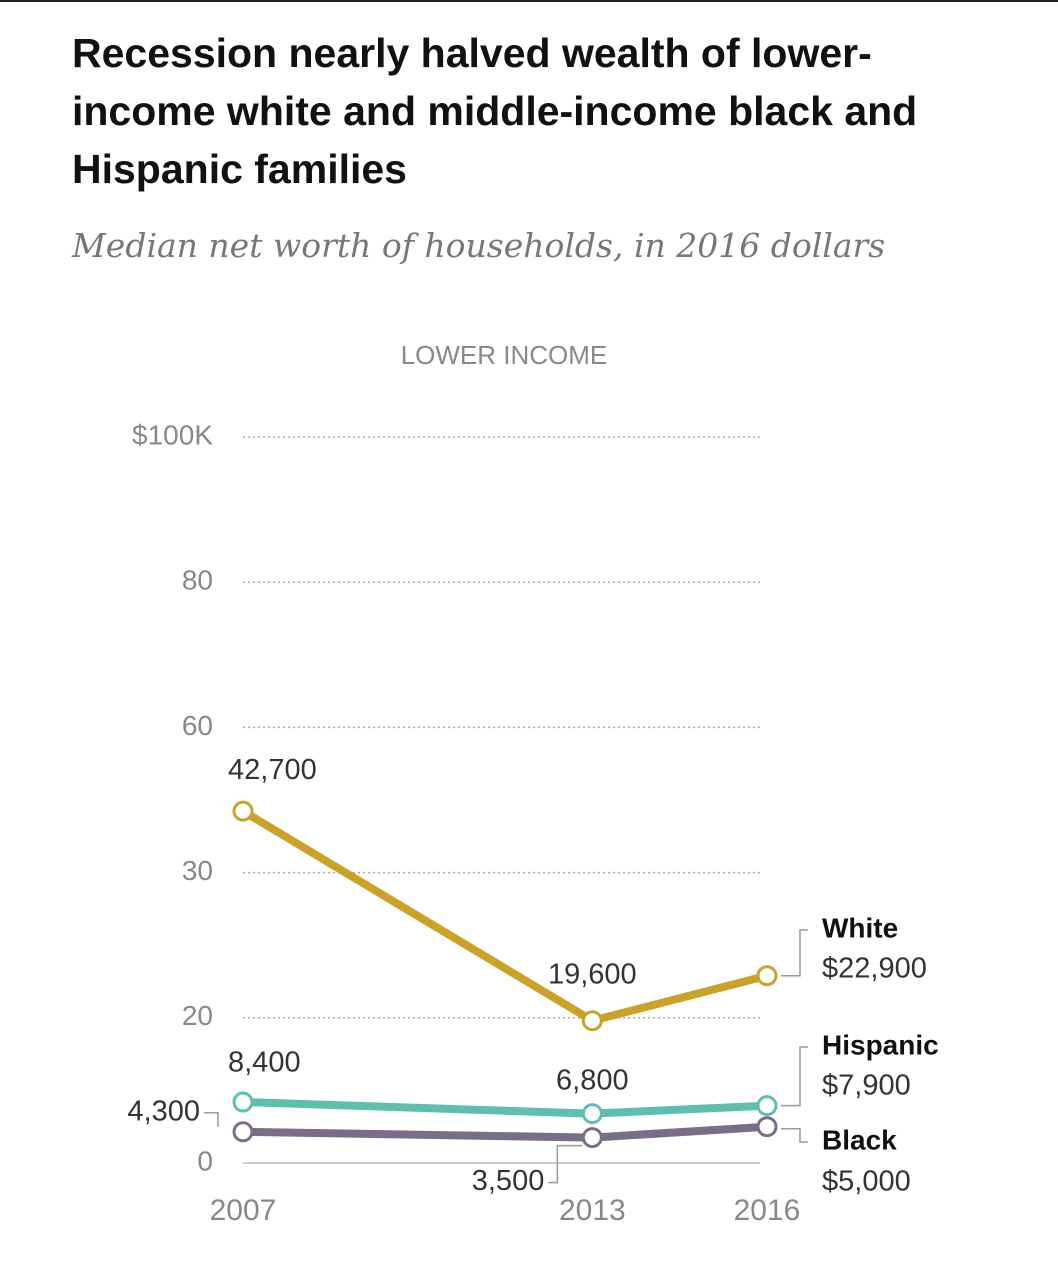  Describe the element at coordinates (508, 1181) in the screenshot. I see `value-label: 3,500` at that location.